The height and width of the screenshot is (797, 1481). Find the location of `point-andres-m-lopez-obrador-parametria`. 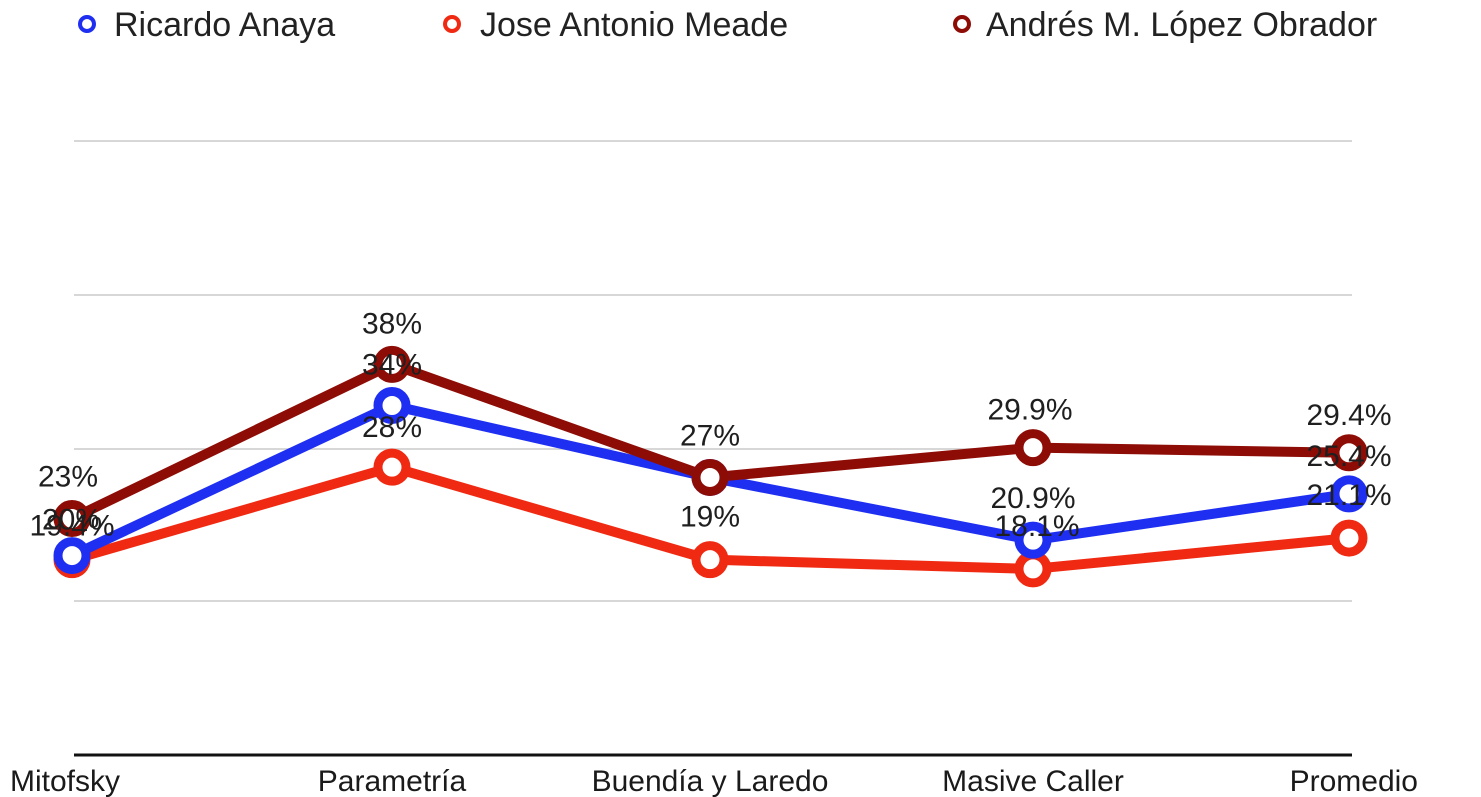

point-andres-m-lopez-obrador-parametria is located at coordinates (392, 364).